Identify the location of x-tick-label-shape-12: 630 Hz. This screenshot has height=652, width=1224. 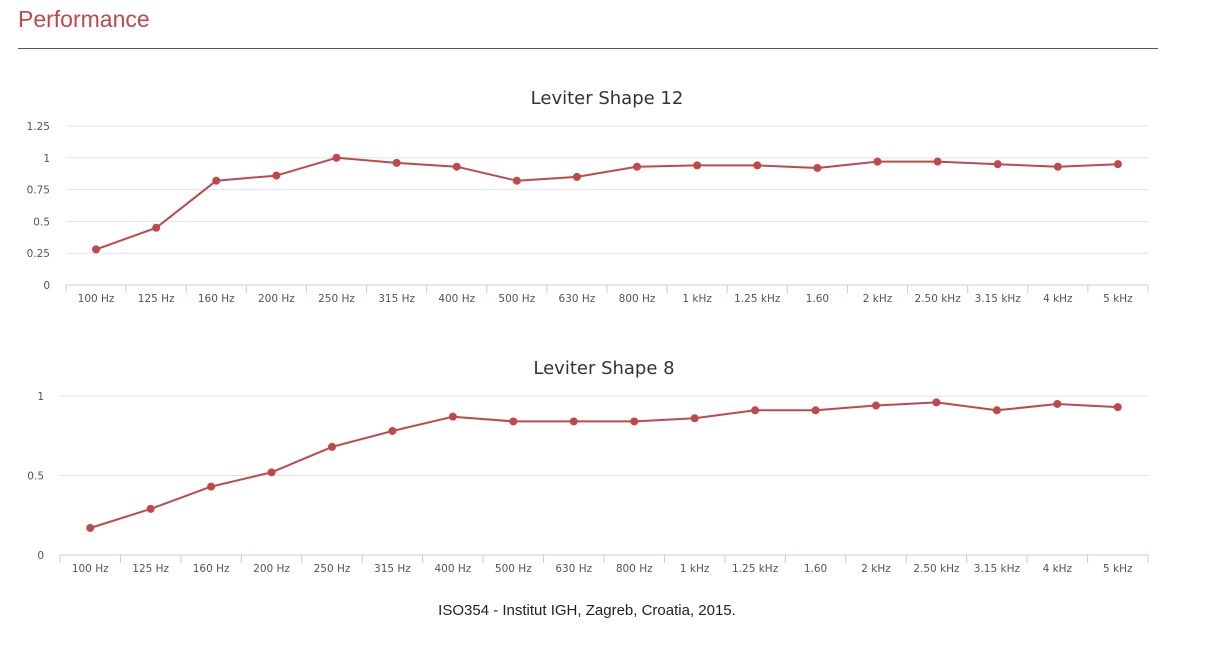
(577, 299).